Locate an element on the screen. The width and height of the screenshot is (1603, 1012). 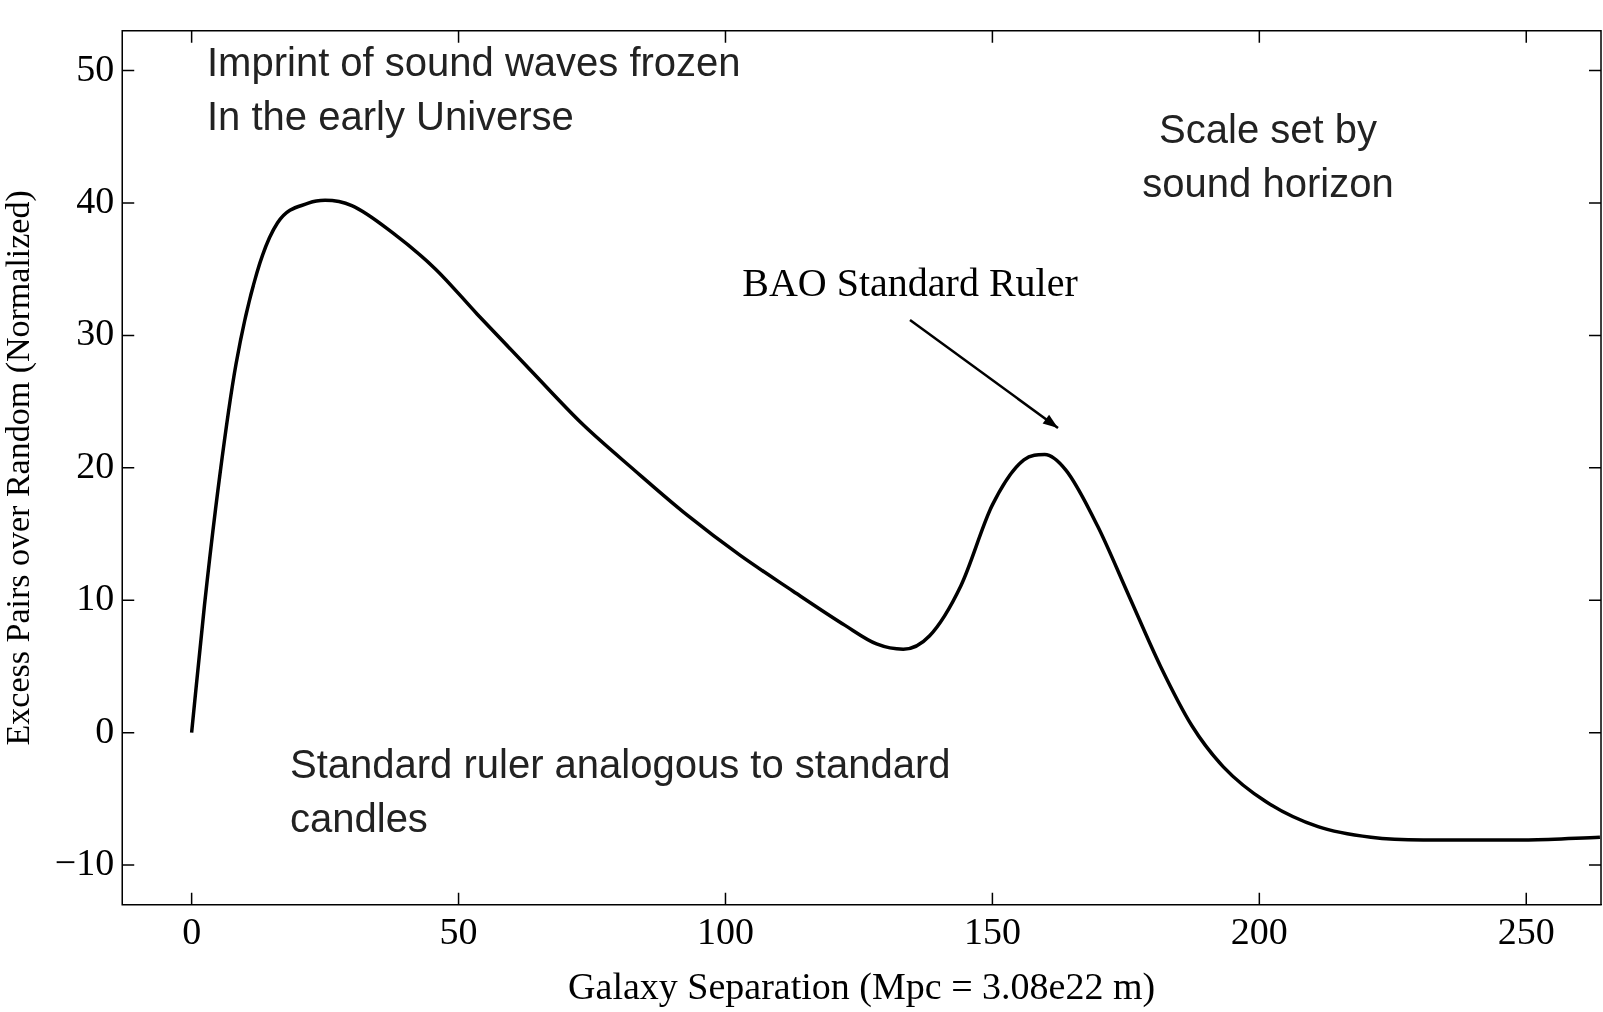
y-tick-label: 20 is located at coordinates (95, 464).